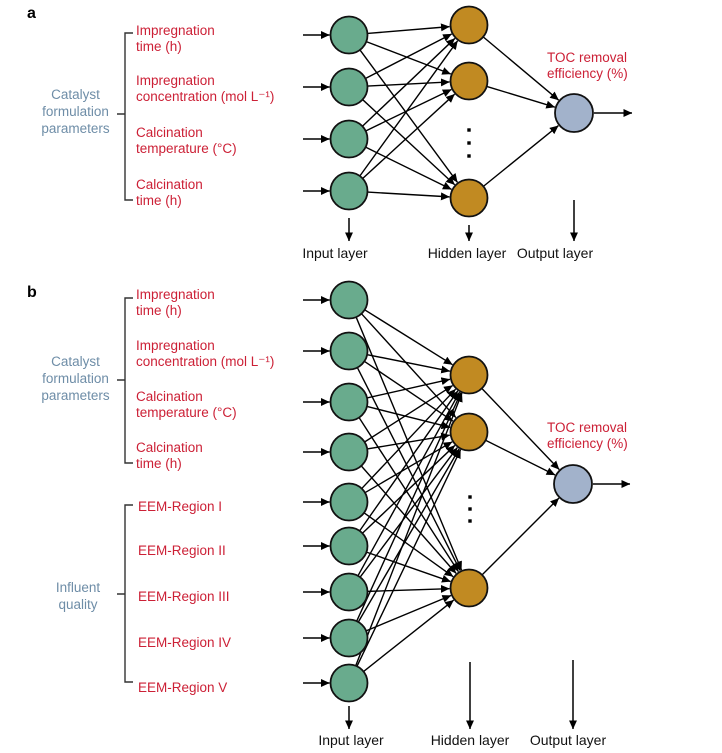 This screenshot has height=753, width=722. I want to click on input-label-b-eem-region-4: EEM-Region IV, so click(185, 642).